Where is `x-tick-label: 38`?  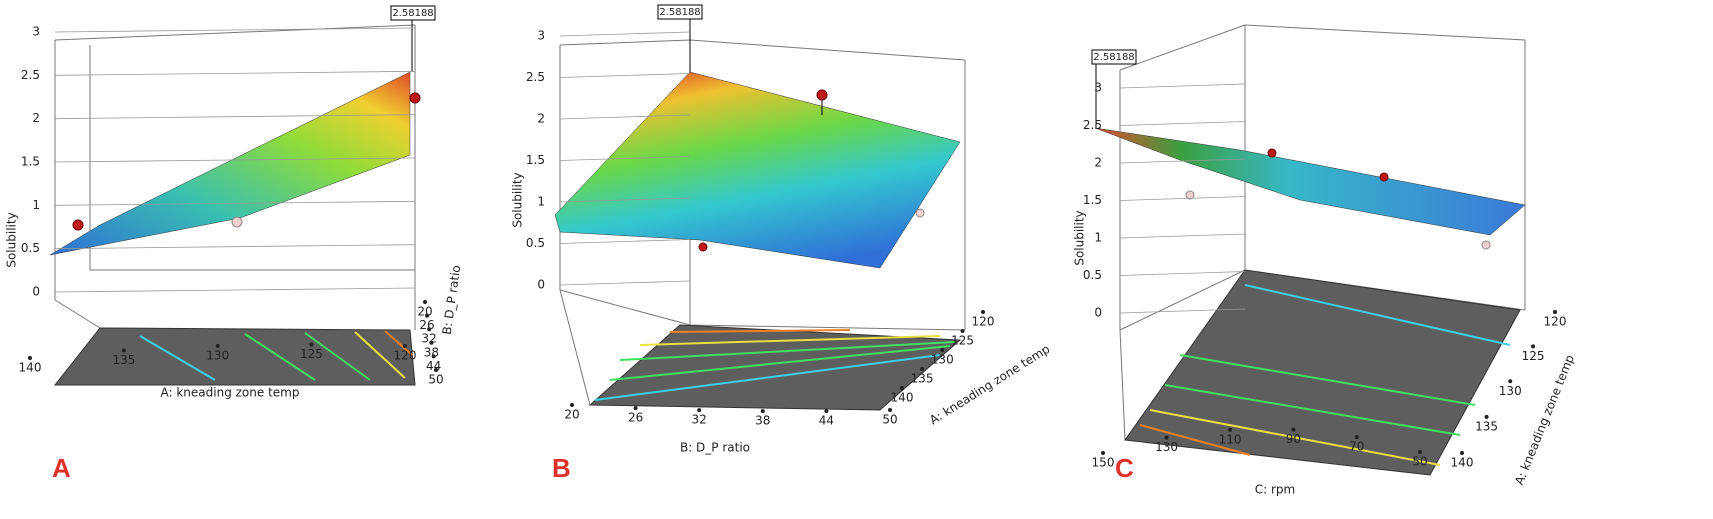 x-tick-label: 38 is located at coordinates (762, 421).